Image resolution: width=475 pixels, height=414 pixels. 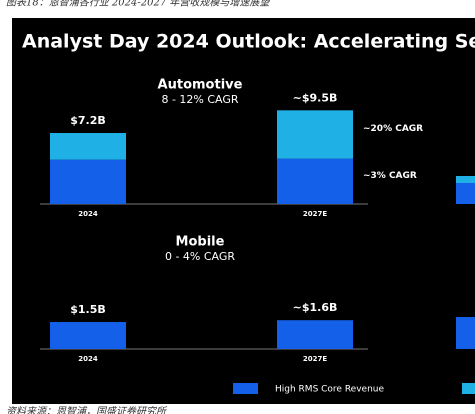 I want to click on value-label: ~$9.5B, so click(x=315, y=97).